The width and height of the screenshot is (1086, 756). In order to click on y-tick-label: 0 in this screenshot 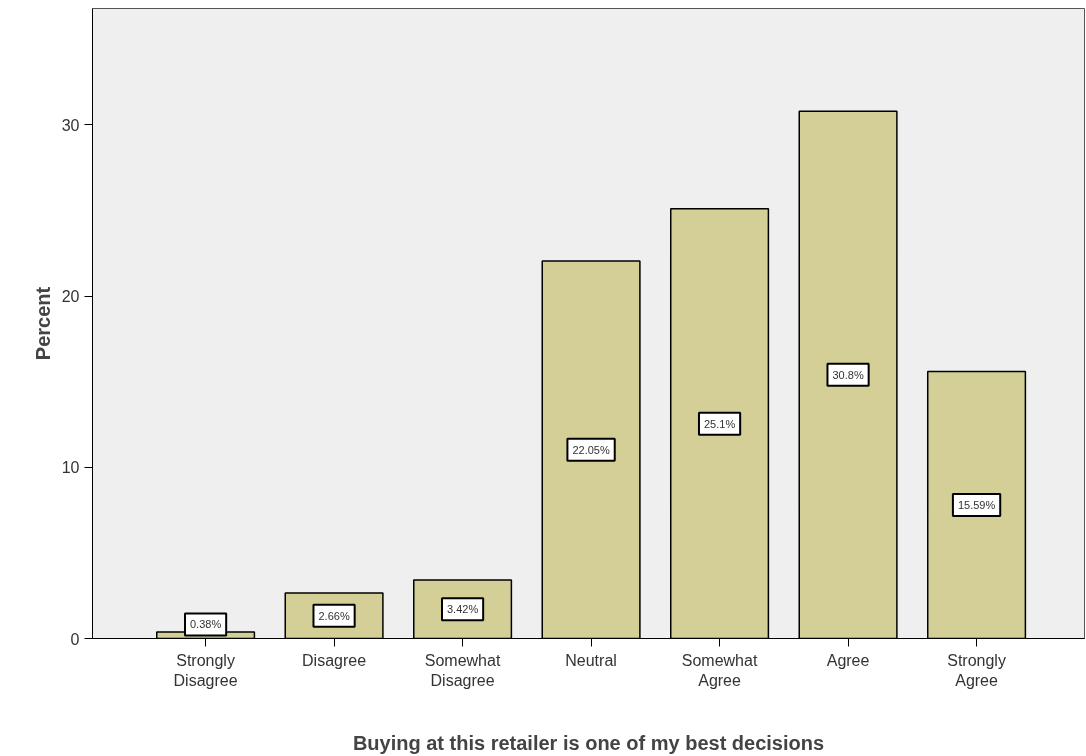, I will do `click(75, 639)`.